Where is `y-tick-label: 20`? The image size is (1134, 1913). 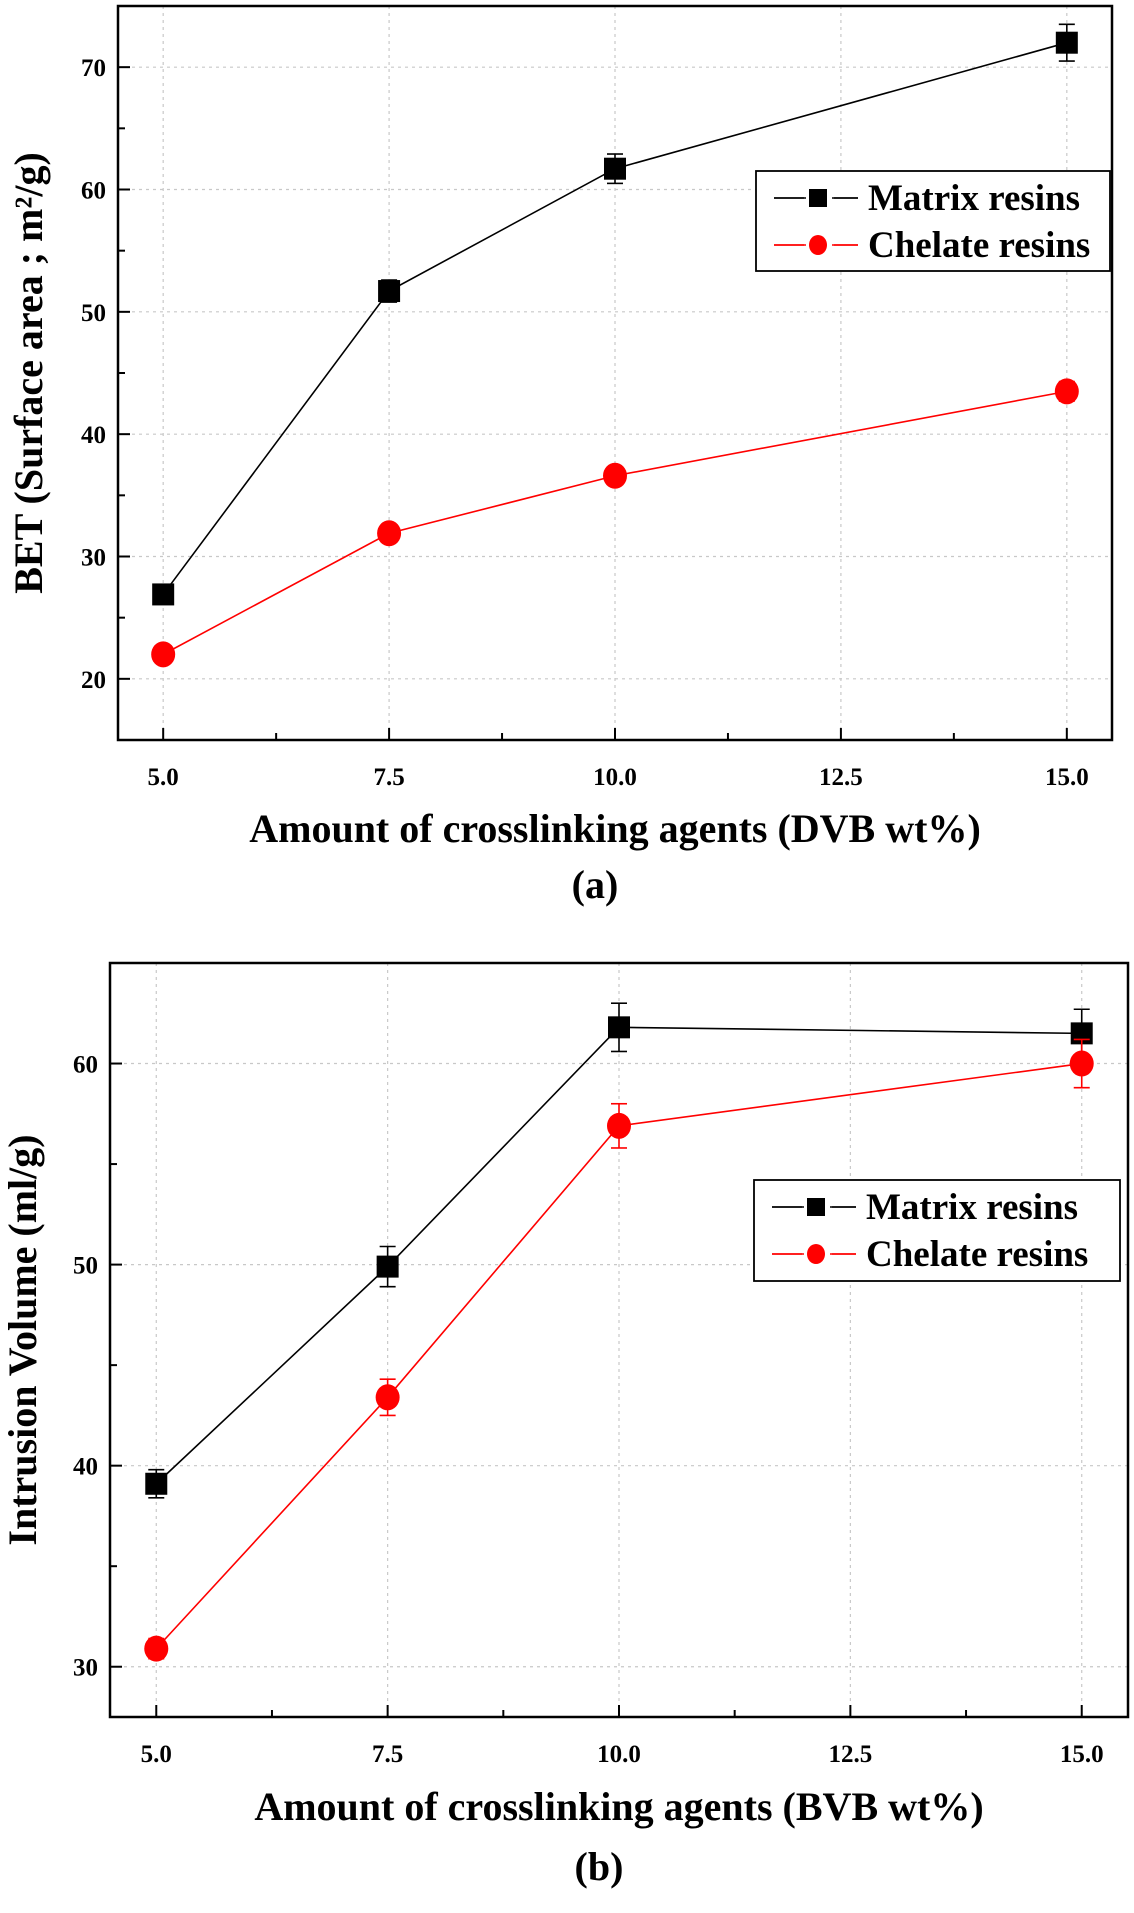 y-tick-label: 20 is located at coordinates (93, 680).